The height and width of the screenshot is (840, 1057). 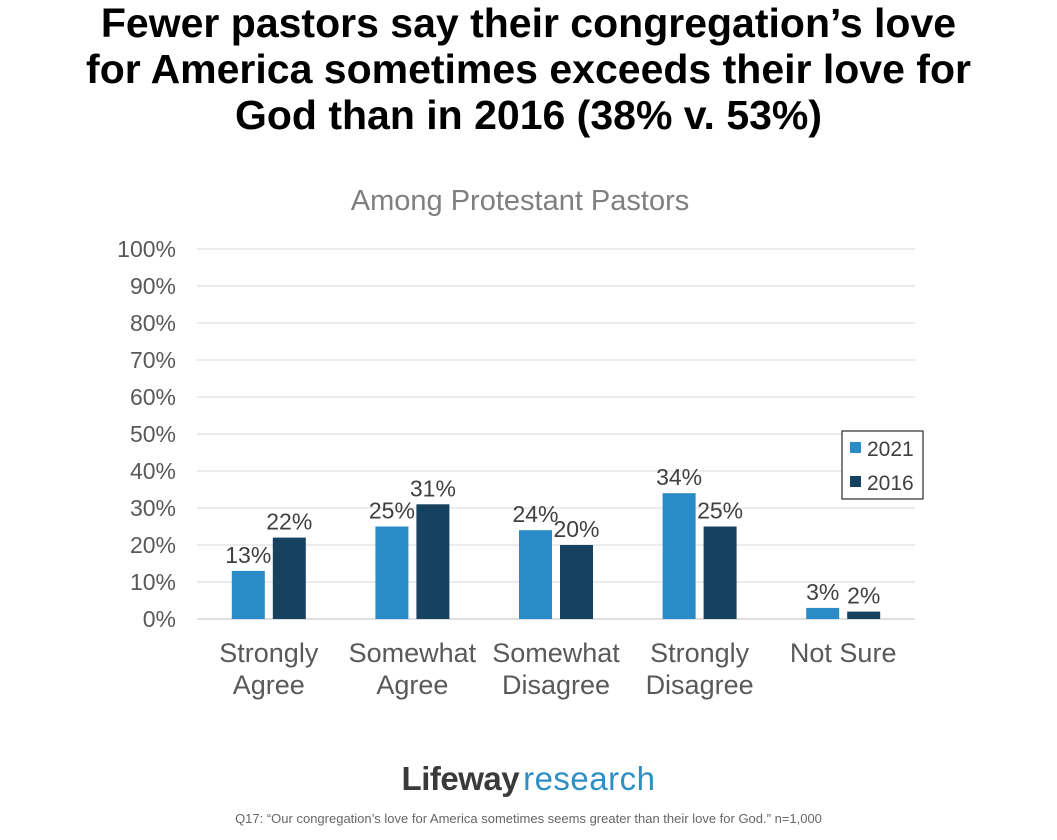 I want to click on data-label: 34%, so click(x=679, y=477).